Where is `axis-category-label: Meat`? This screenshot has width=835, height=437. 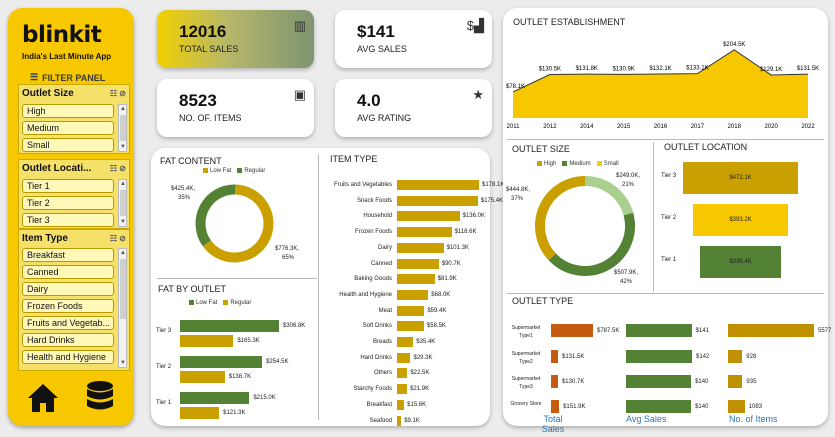 axis-category-label: Meat is located at coordinates (385, 310).